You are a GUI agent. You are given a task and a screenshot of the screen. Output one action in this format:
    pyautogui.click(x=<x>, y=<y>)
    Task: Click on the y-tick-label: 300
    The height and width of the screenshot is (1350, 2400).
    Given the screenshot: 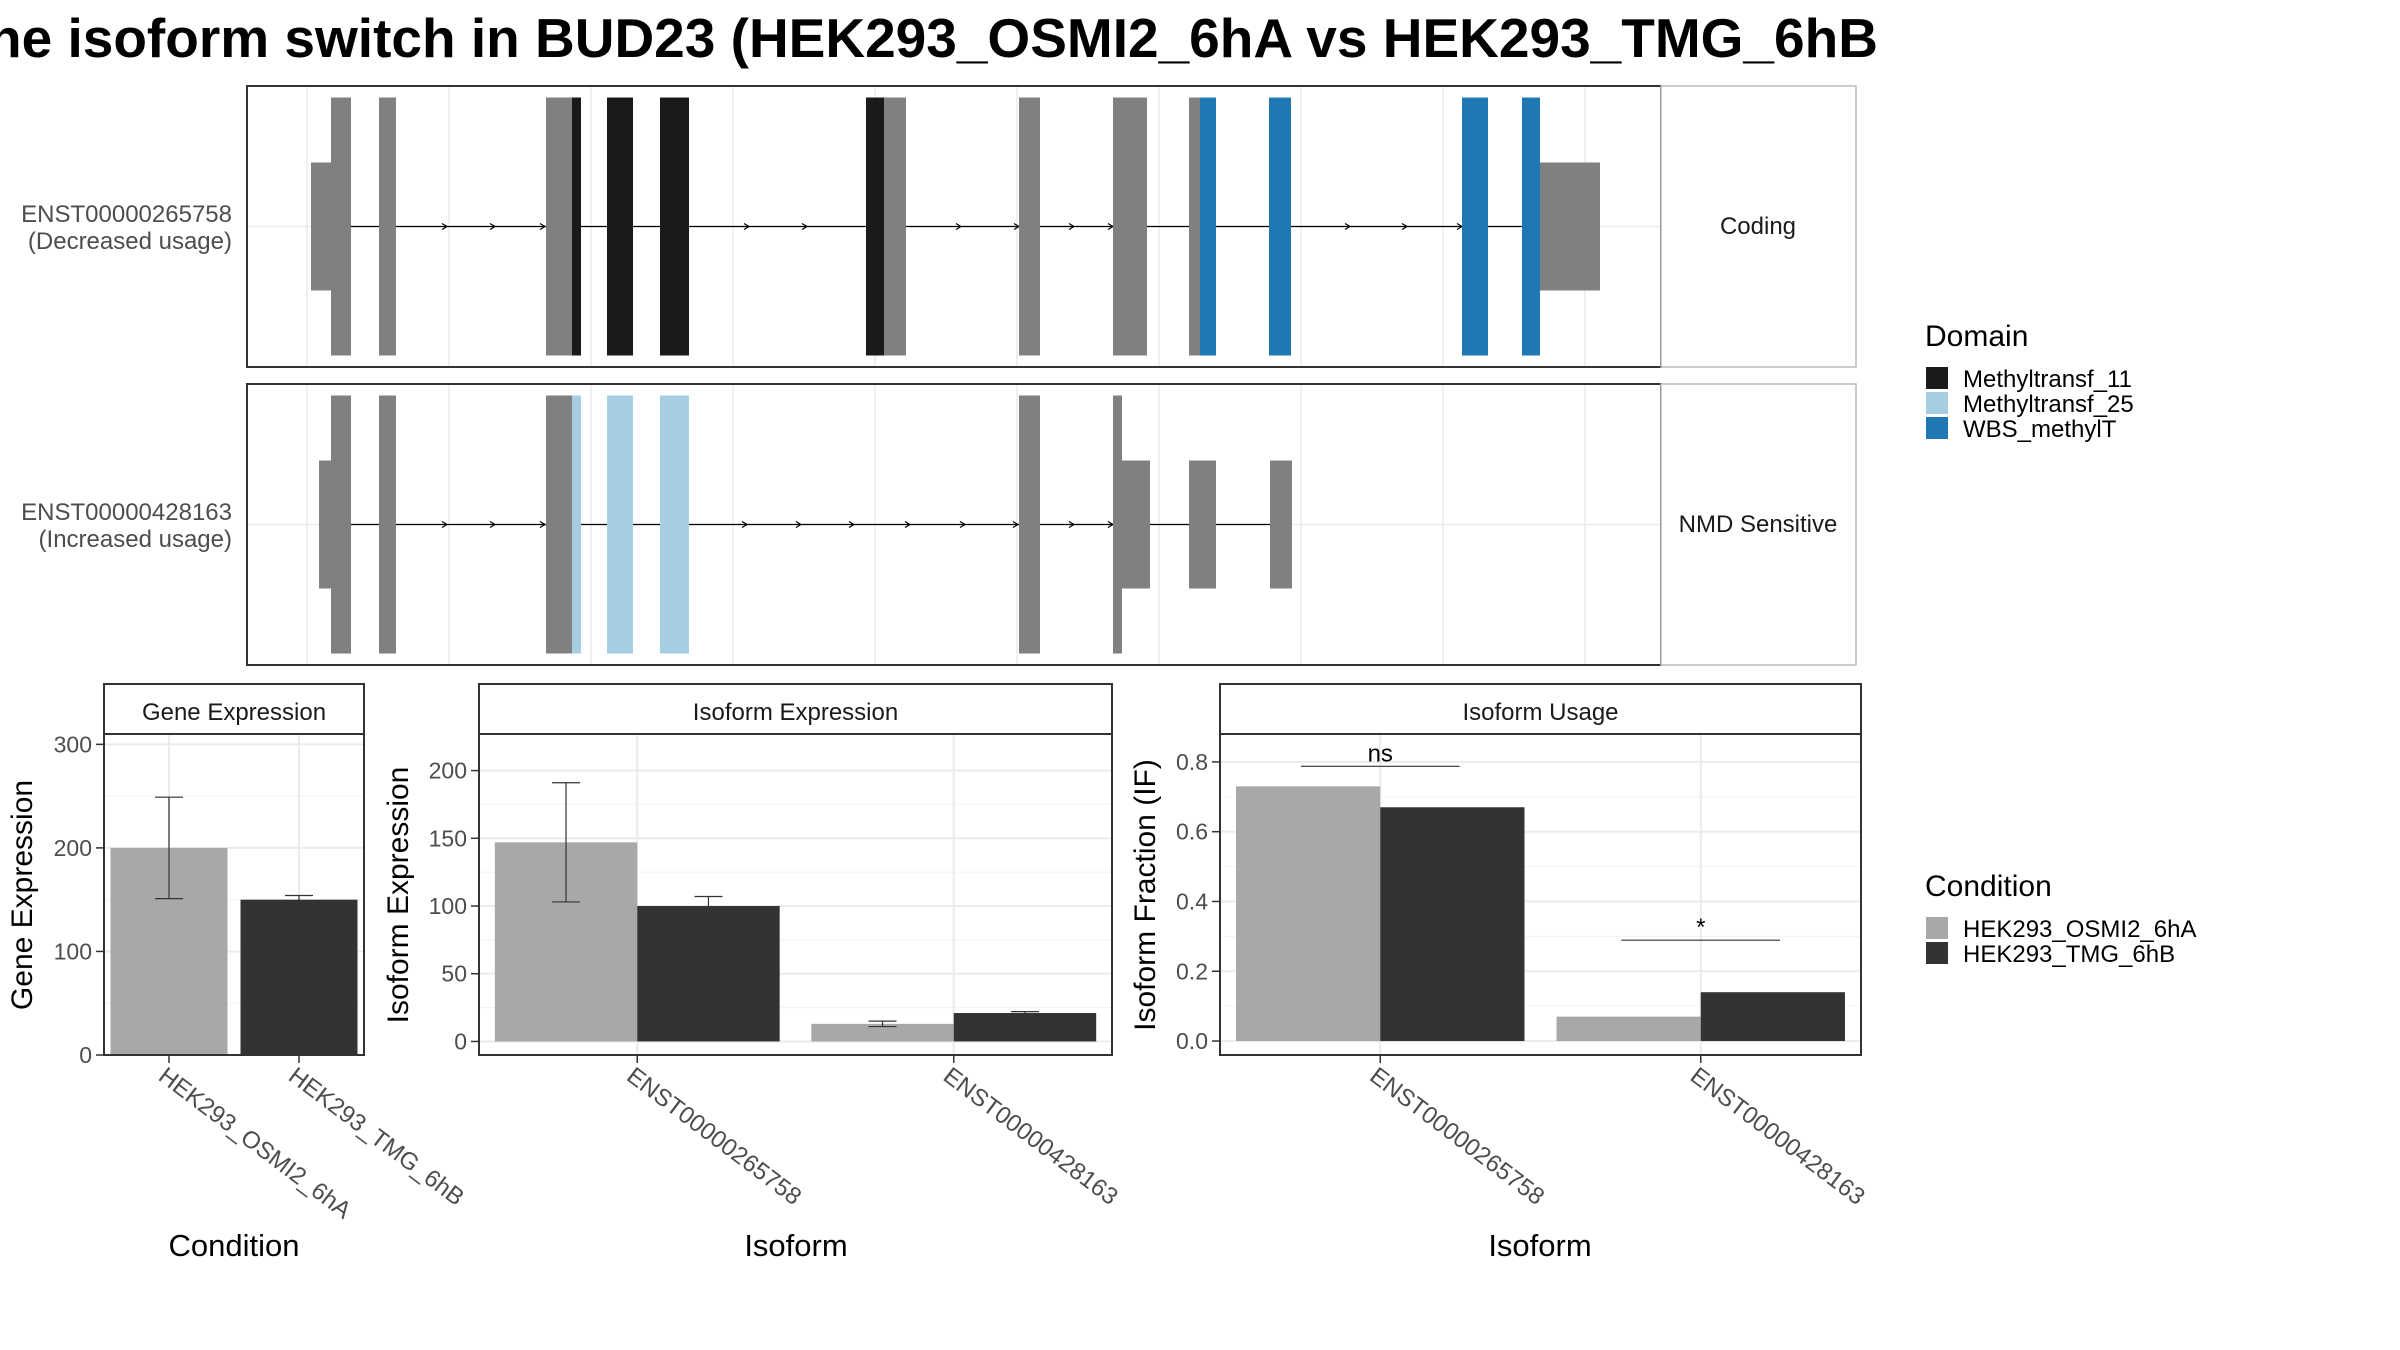 What is the action you would take?
    pyautogui.click(x=73, y=744)
    